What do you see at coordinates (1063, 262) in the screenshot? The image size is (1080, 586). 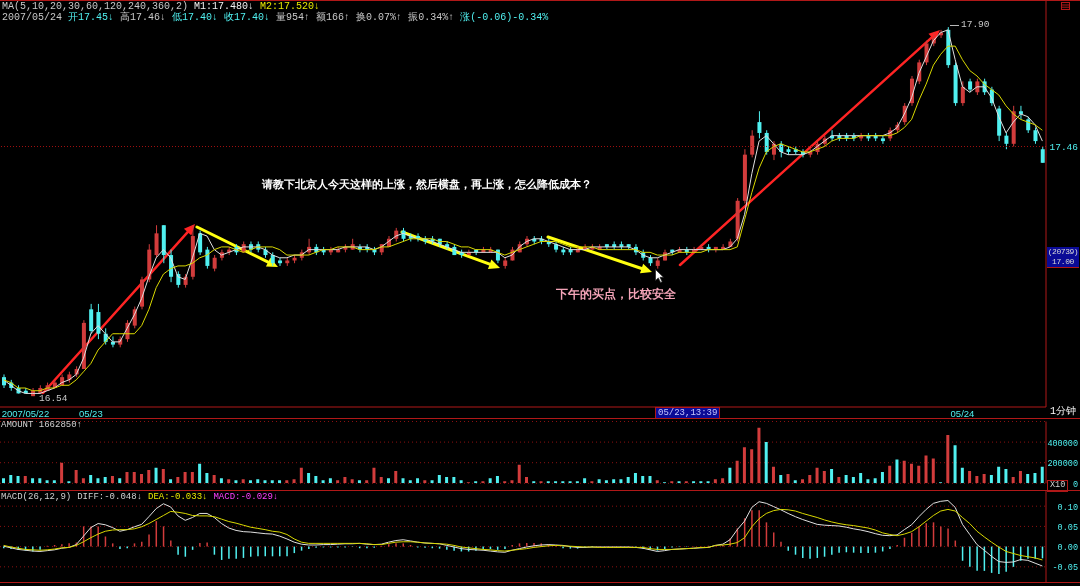 I see `text: 17.00` at bounding box center [1063, 262].